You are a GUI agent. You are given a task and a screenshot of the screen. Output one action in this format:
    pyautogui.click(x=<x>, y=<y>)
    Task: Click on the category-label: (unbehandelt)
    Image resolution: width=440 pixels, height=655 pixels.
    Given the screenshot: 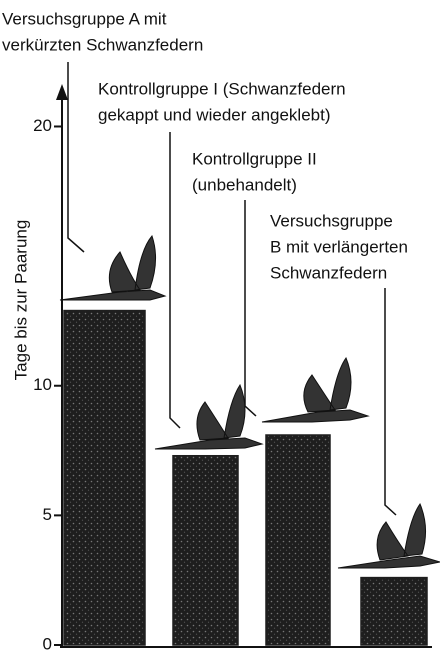 What is the action you would take?
    pyautogui.click(x=244, y=184)
    